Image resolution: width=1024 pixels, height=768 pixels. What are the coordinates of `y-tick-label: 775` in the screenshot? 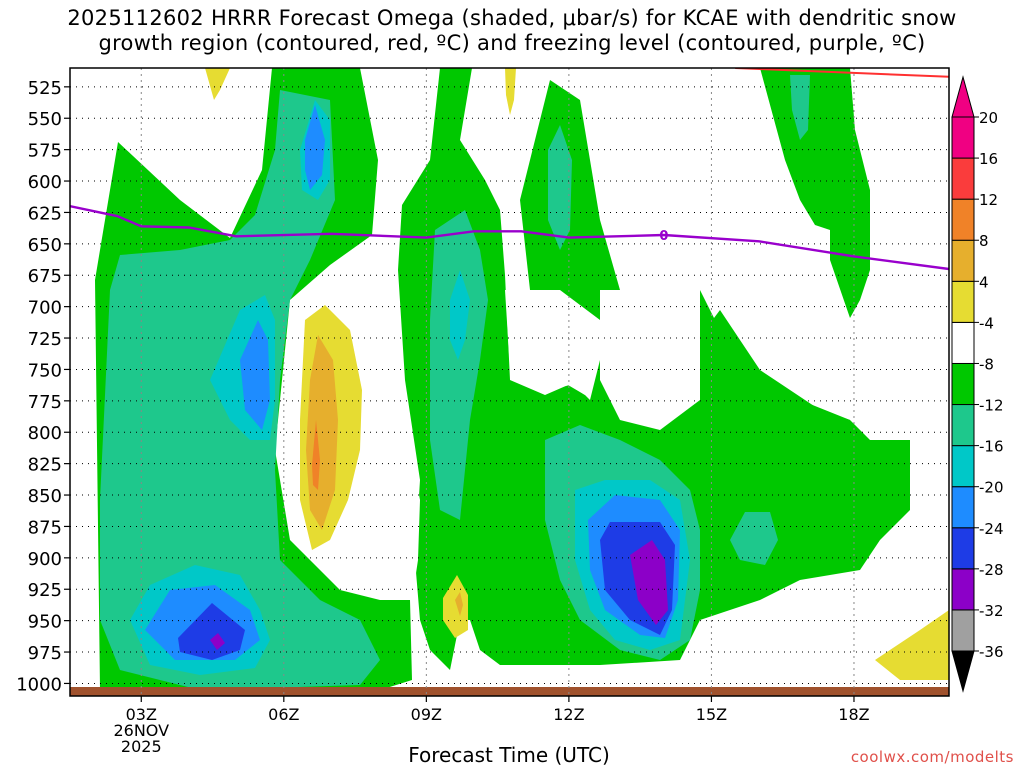 It's located at (45, 402).